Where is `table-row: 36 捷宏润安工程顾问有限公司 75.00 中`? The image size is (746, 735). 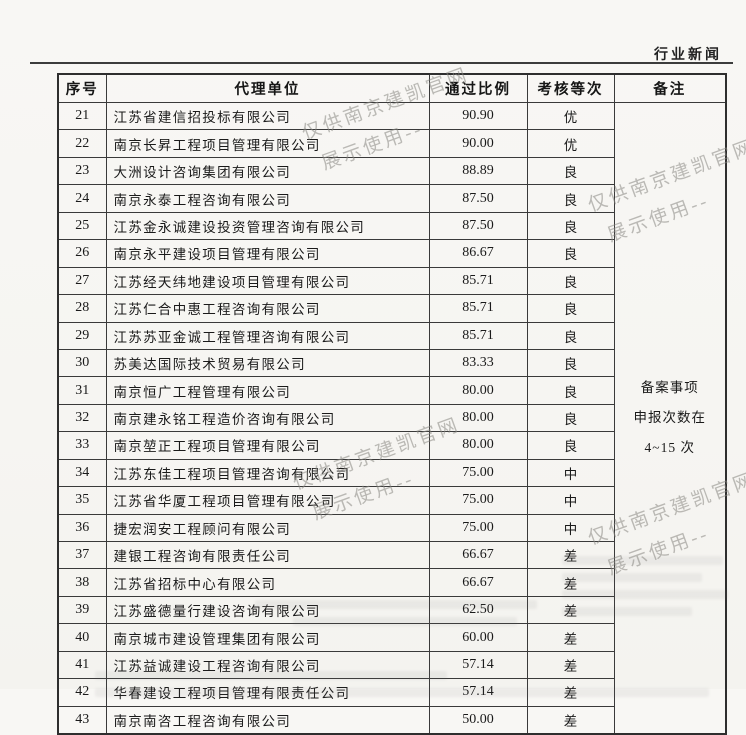 table-row: 36 捷宏润安工程顾问有限公司 75.00 中 is located at coordinates (391, 528).